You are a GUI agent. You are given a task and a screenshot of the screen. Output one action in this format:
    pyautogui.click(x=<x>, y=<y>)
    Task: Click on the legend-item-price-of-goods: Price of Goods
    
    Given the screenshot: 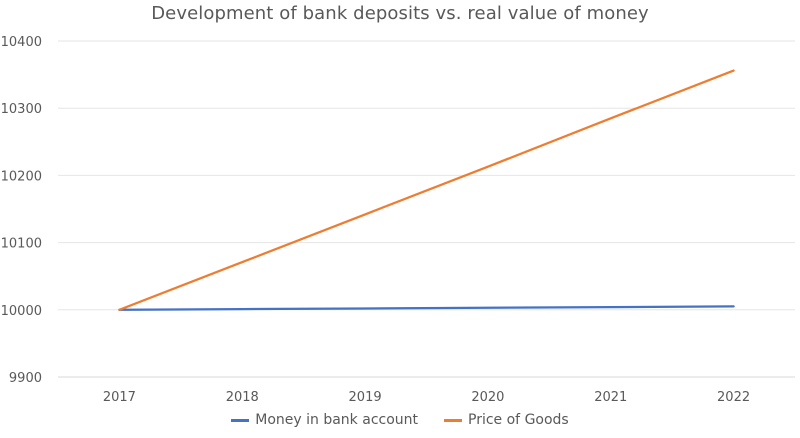 What is the action you would take?
    pyautogui.click(x=506, y=420)
    